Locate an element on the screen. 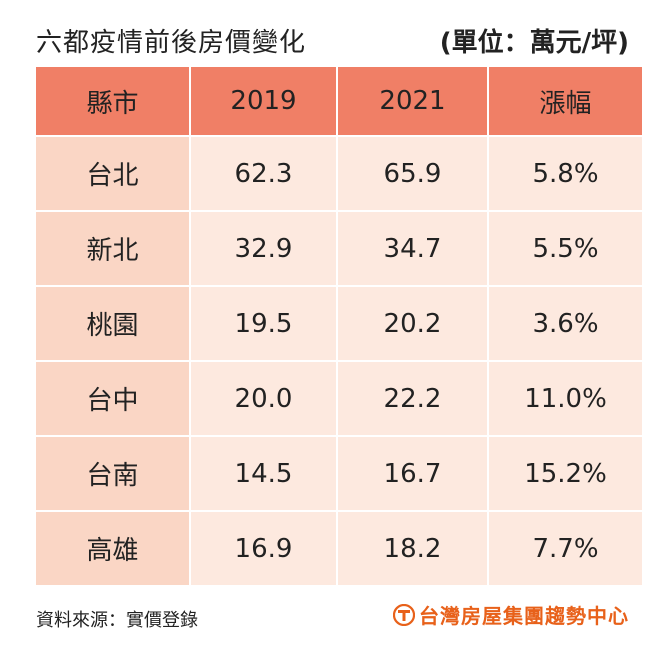  table-header-row: 縣市 2019 2021 漲幅 is located at coordinates (339, 102).